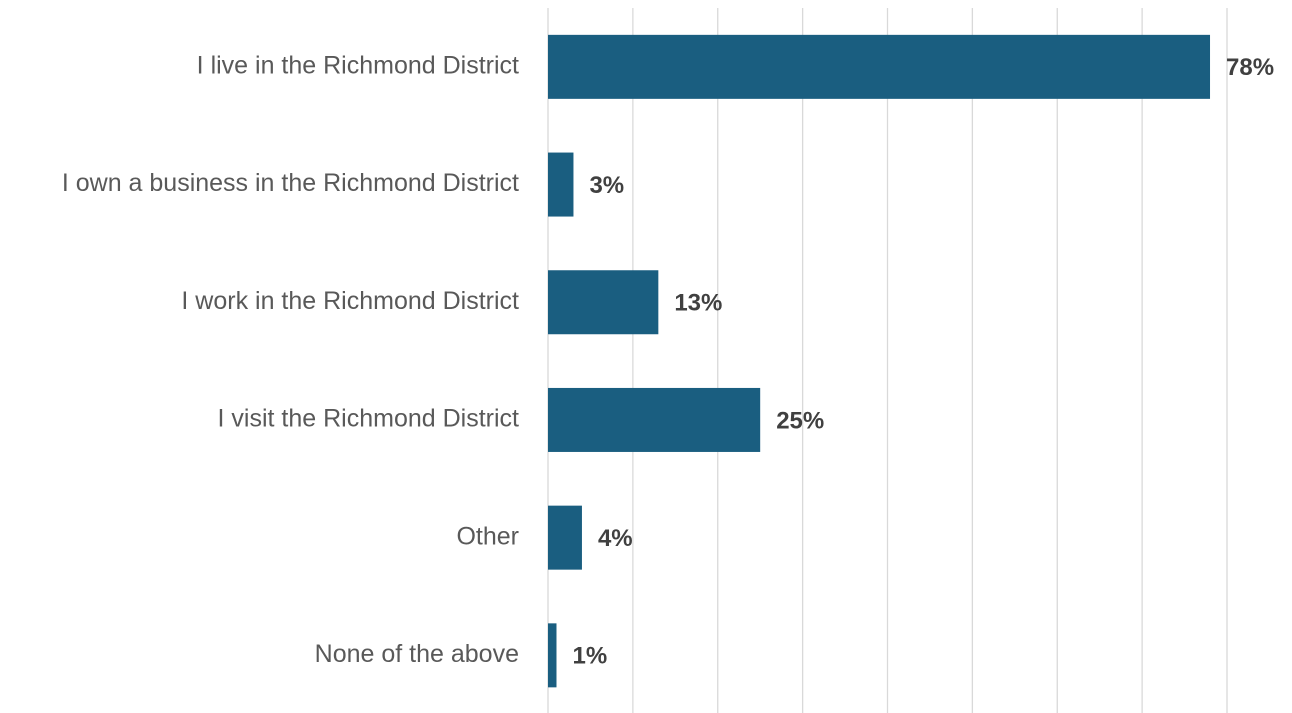 The image size is (1292, 713). Describe the element at coordinates (350, 301) in the screenshot. I see `category-label: I work in the Richmond District` at that location.